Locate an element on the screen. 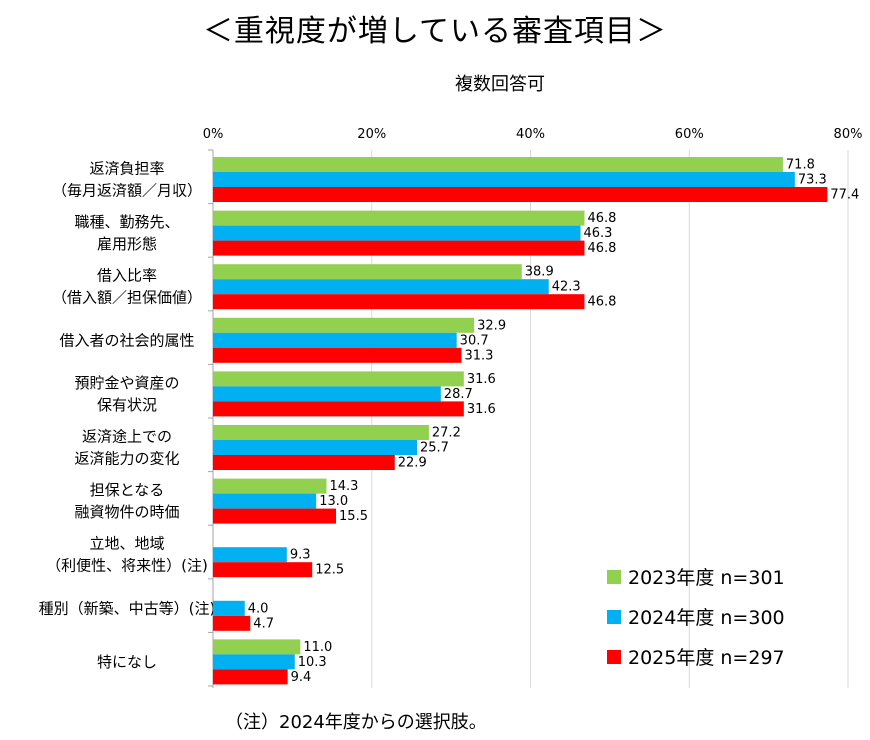 The image size is (870, 740). x-tick-label: 40% is located at coordinates (530, 134).